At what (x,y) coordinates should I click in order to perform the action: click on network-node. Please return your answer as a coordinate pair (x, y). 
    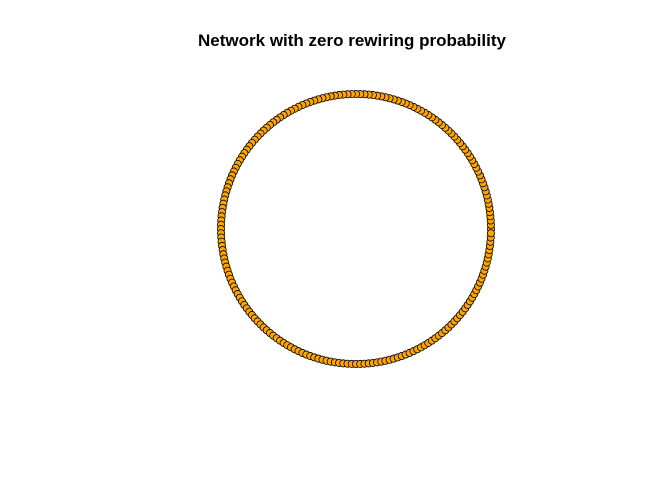
    Looking at the image, I should click on (490, 233).